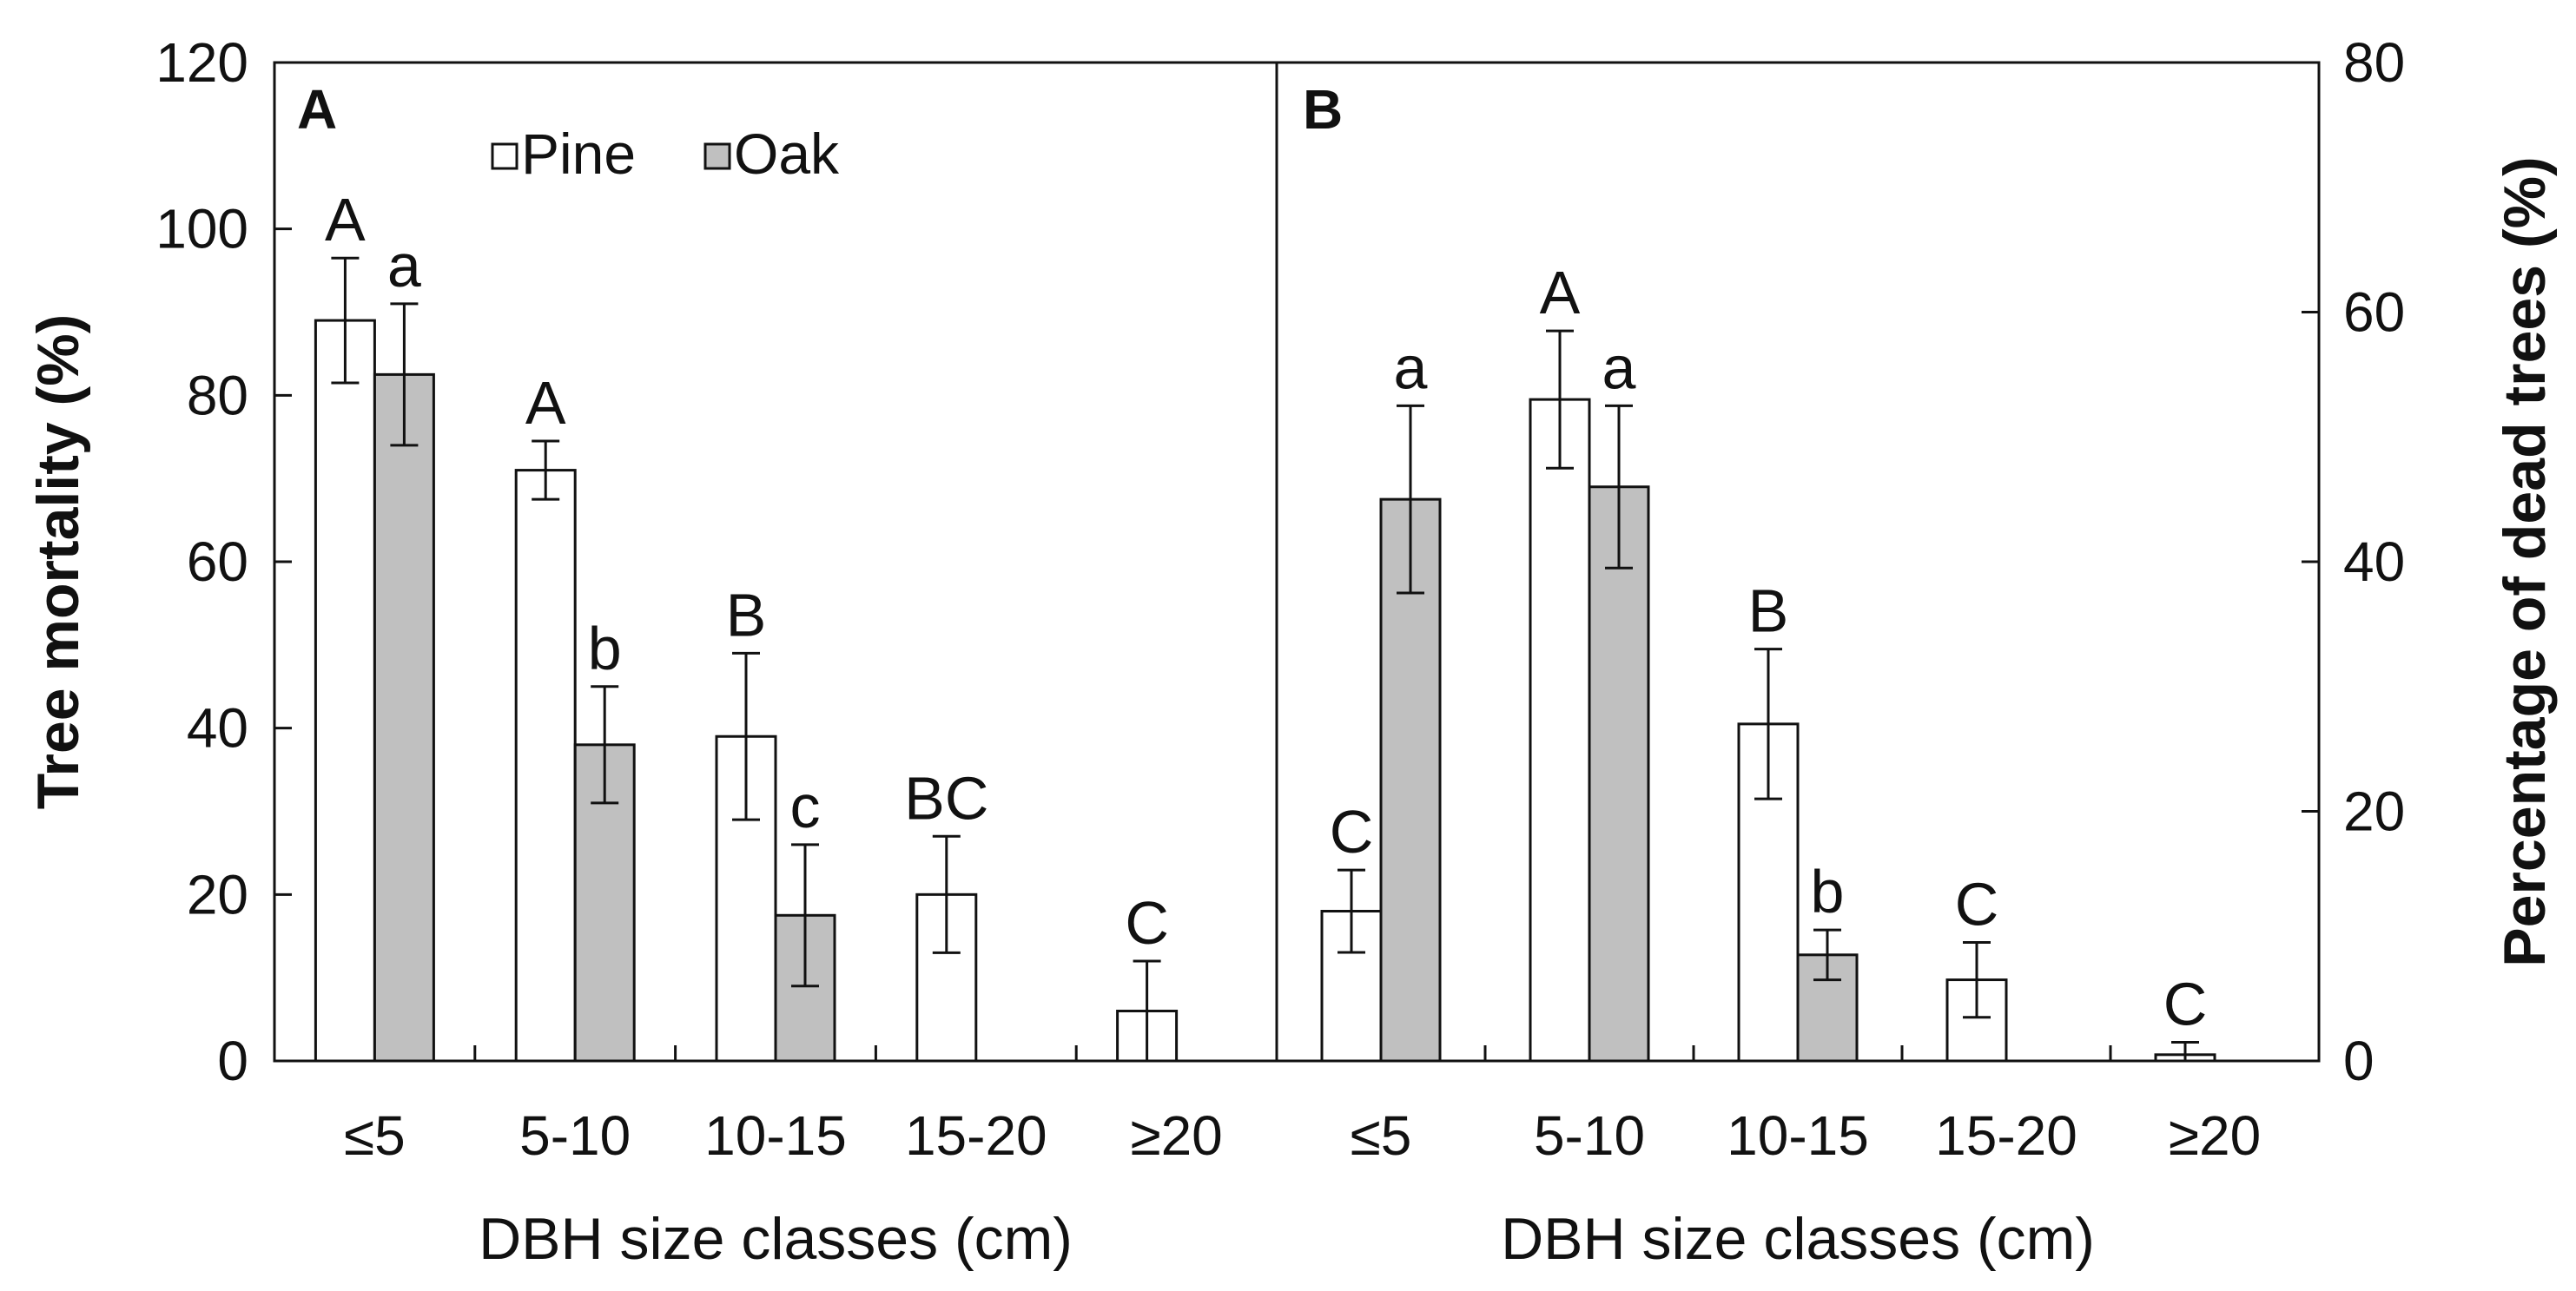 The height and width of the screenshot is (1291, 2576). I want to click on x-axis-title-b: DBH size classes (cm), so click(1798, 1239).